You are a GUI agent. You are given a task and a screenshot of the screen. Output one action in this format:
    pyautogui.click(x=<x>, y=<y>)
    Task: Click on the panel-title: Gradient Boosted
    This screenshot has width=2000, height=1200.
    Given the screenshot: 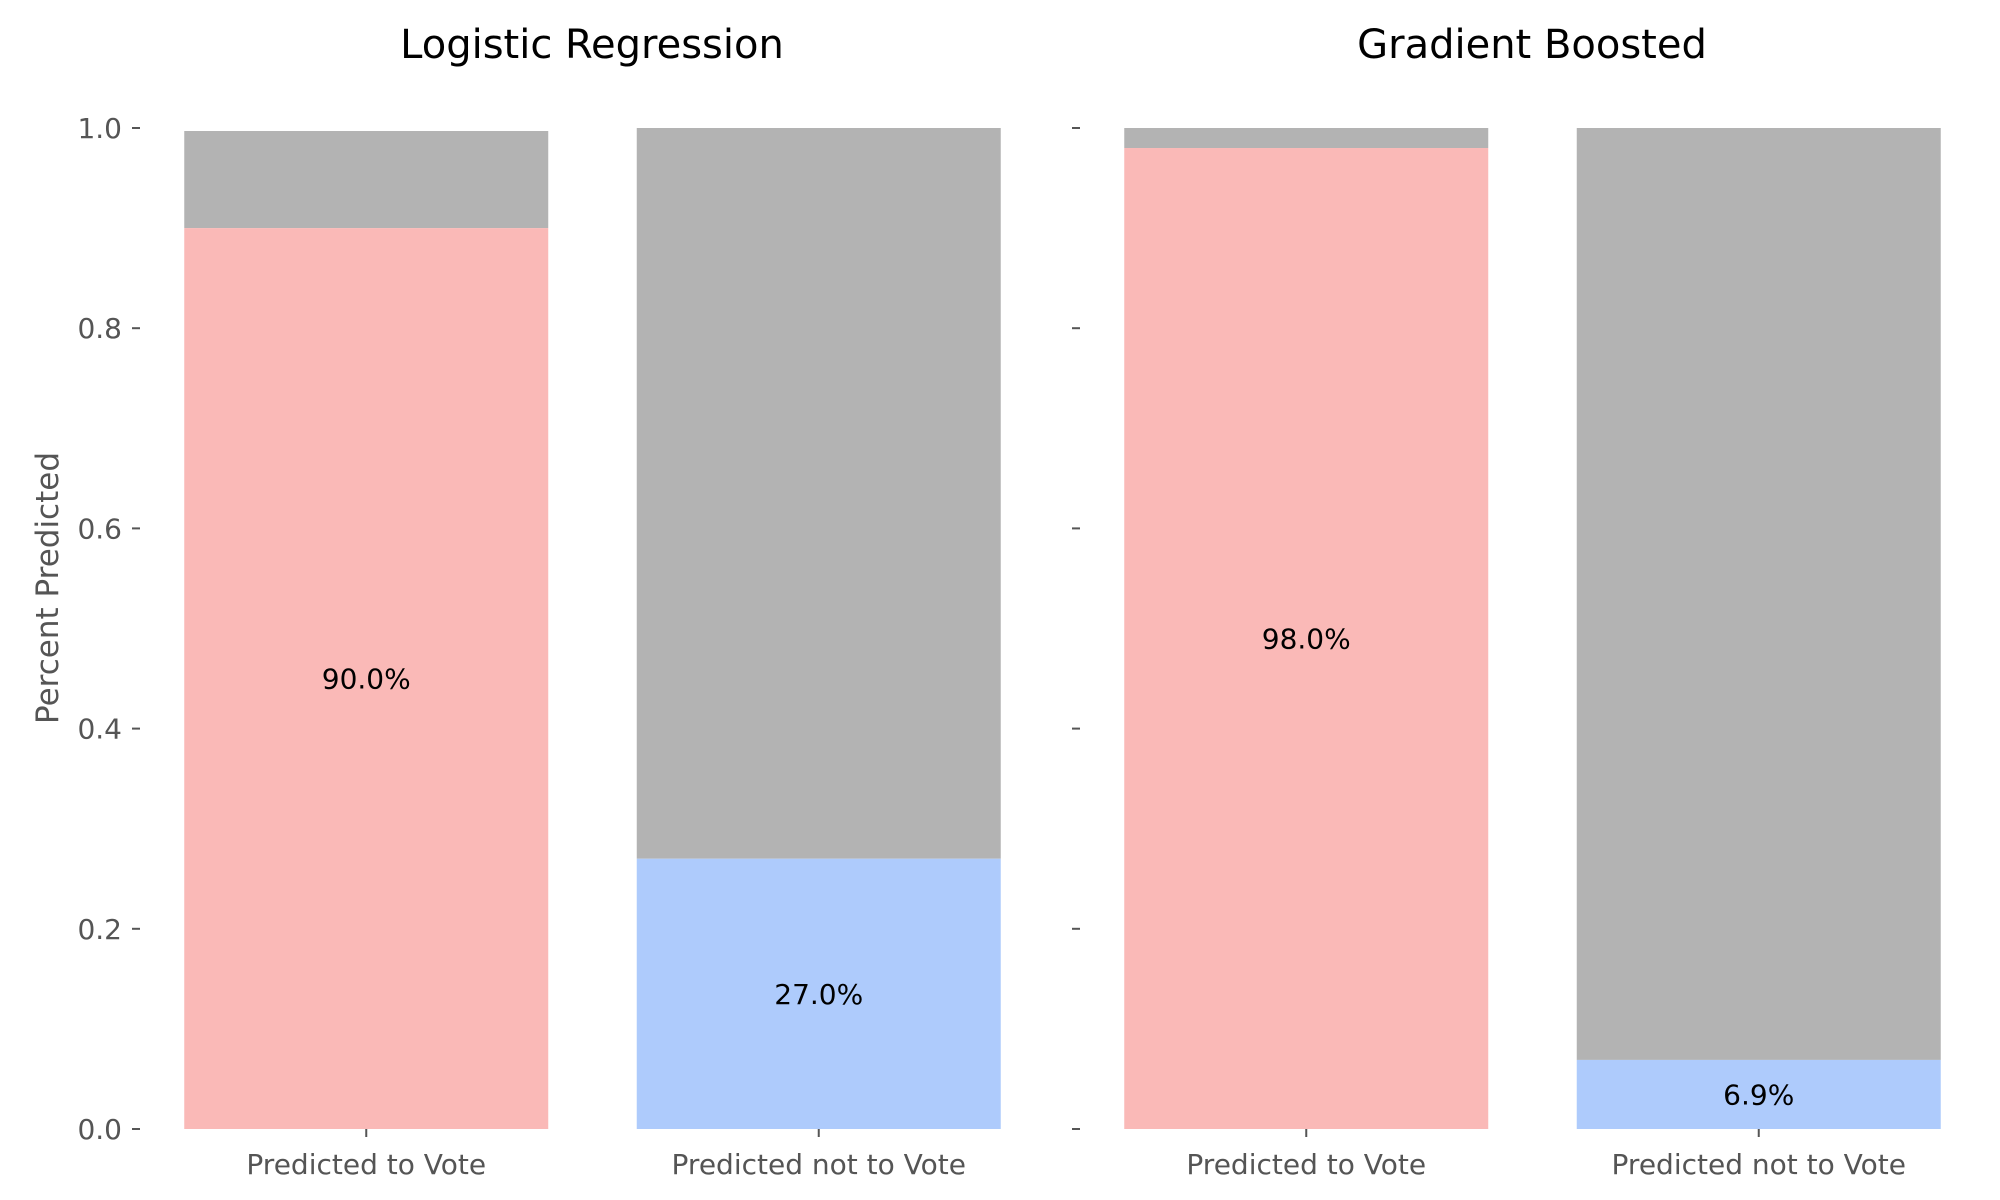 What is the action you would take?
    pyautogui.click(x=1532, y=45)
    